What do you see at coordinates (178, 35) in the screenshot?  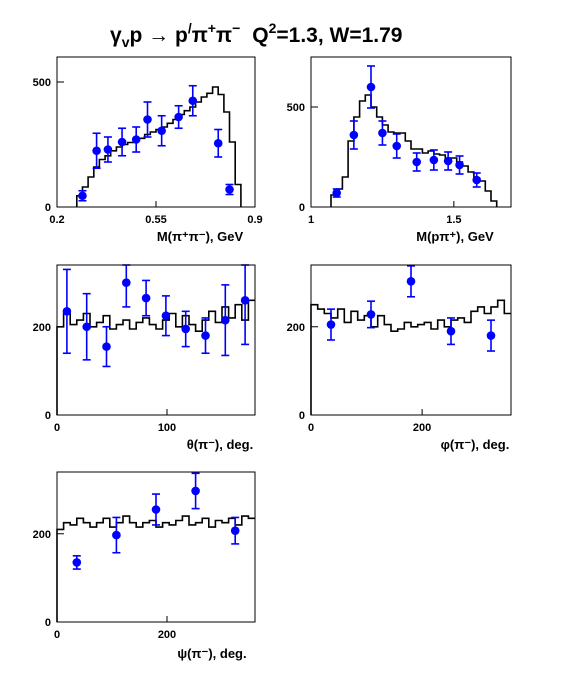 I see `title-p2: p` at bounding box center [178, 35].